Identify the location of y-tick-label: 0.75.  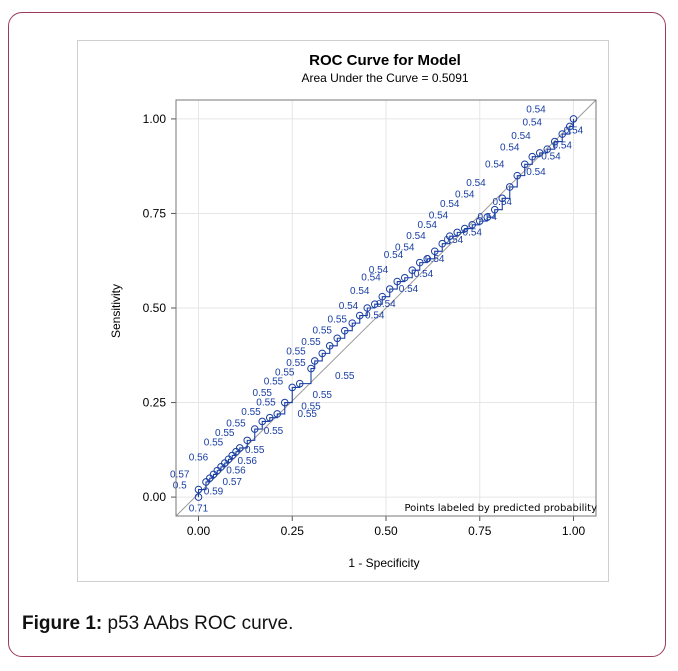
(155, 213).